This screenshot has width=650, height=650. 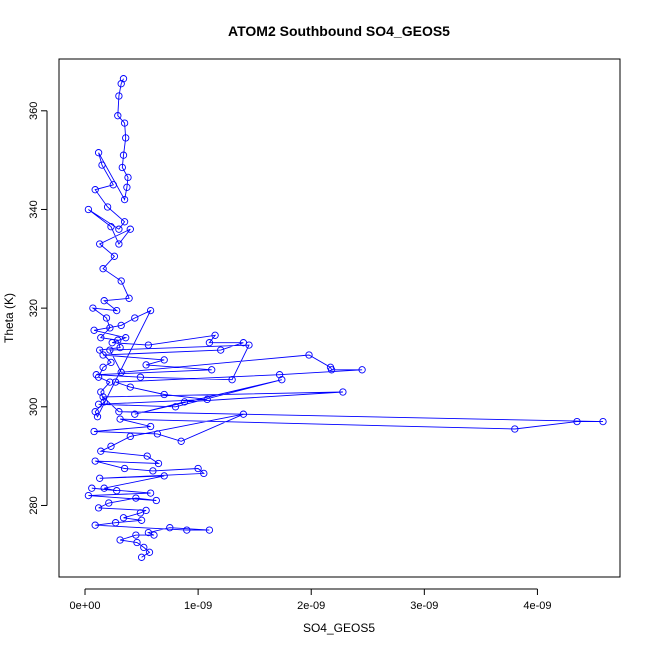 What do you see at coordinates (38, 308) in the screenshot?
I see `y-axis: 280 300 320 340 360` at bounding box center [38, 308].